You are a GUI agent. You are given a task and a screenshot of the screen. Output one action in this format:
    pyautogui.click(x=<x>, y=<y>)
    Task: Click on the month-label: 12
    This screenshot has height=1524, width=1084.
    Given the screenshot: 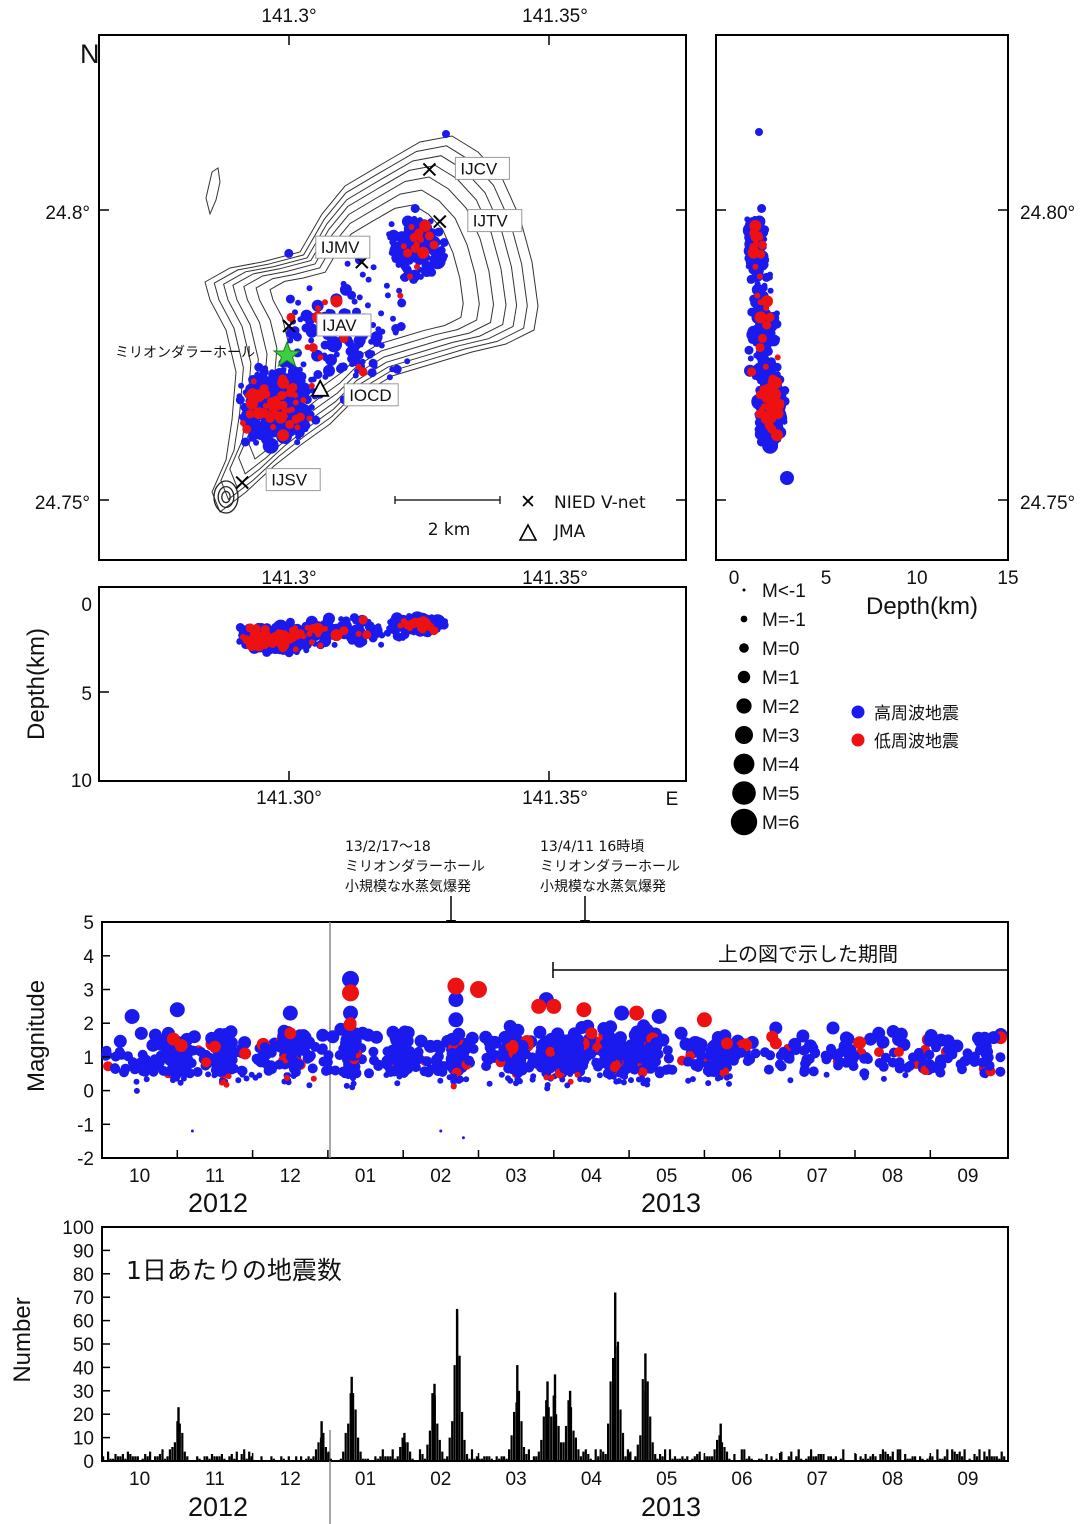 What is the action you would take?
    pyautogui.click(x=290, y=1176)
    